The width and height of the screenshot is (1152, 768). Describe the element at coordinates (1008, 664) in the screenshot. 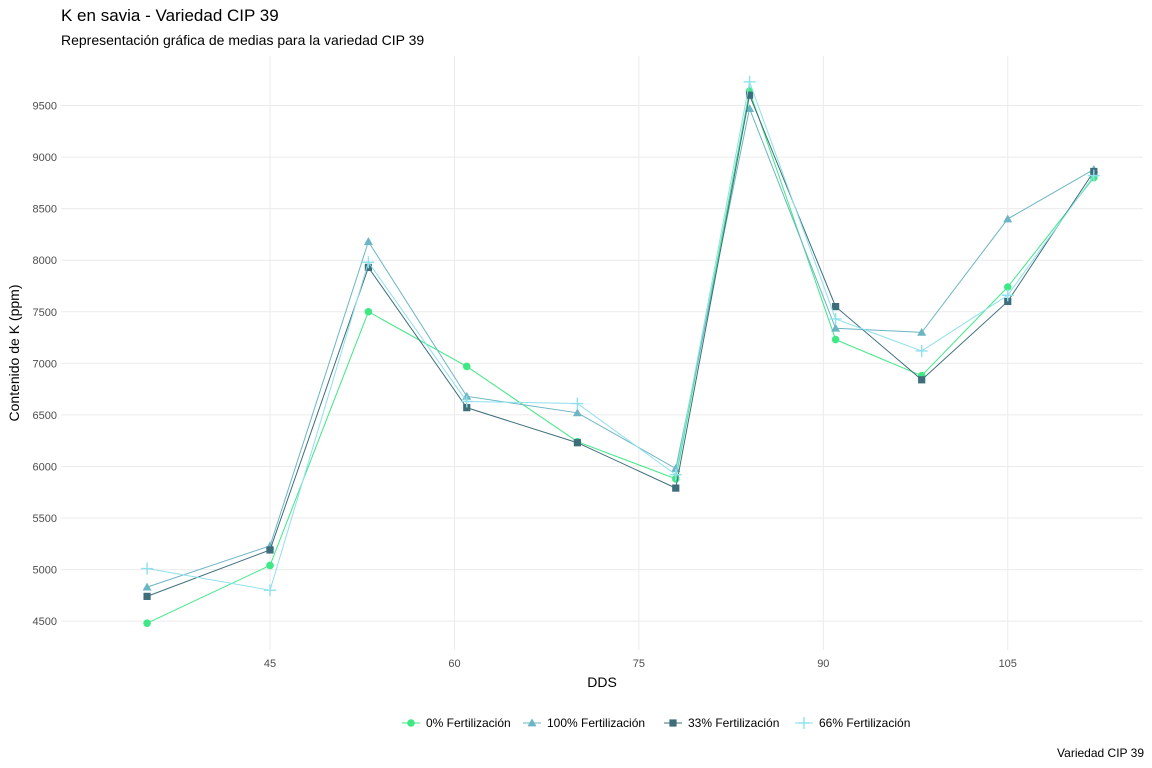

I see `x-tick-label: 105` at that location.